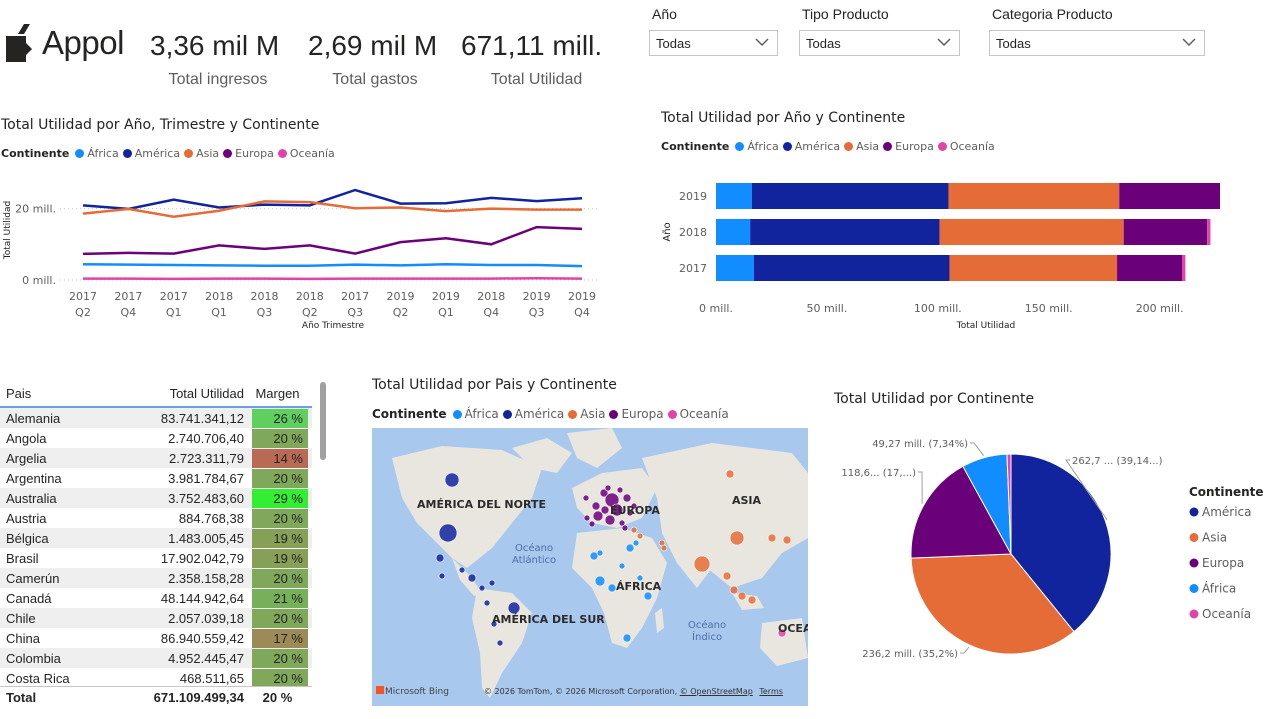 The height and width of the screenshot is (719, 1280). Describe the element at coordinates (156, 618) in the screenshot. I see `table-row: Chile 2.057.039,18 20 %` at that location.